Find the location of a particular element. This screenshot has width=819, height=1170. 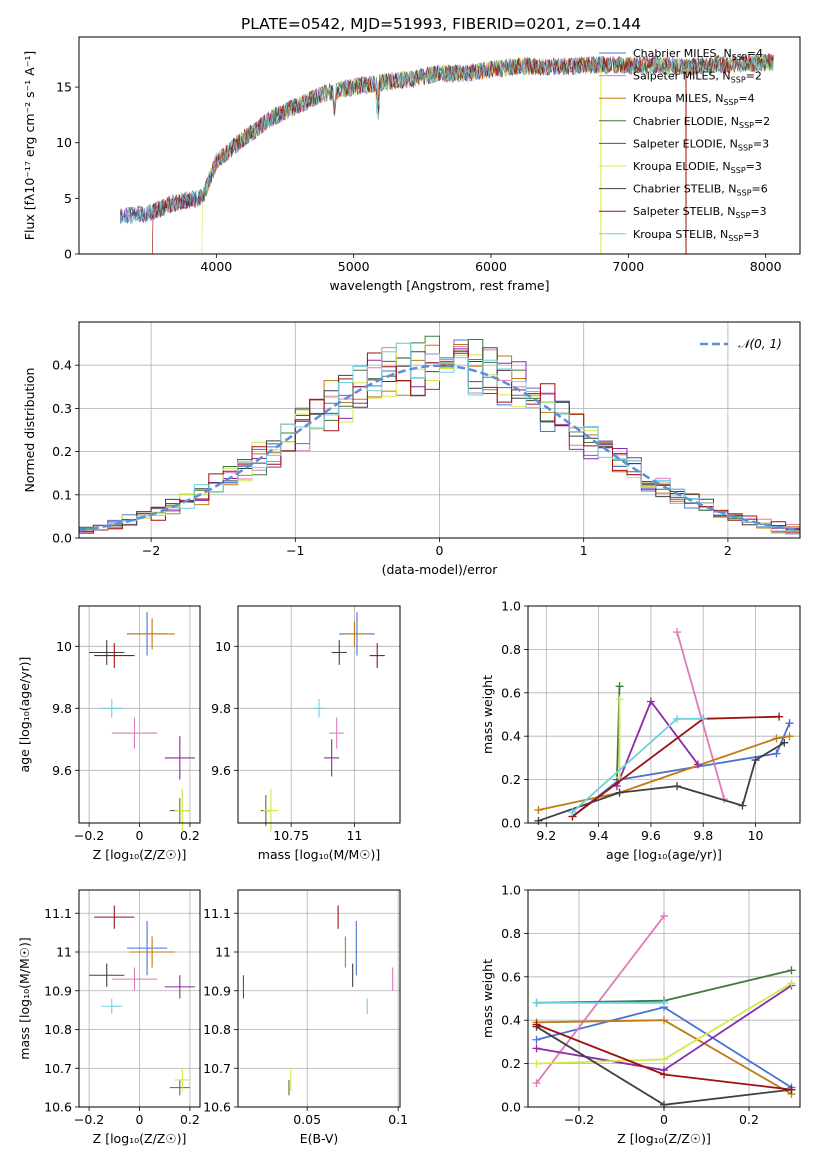

spectrum-marks is located at coordinates (446, 153).